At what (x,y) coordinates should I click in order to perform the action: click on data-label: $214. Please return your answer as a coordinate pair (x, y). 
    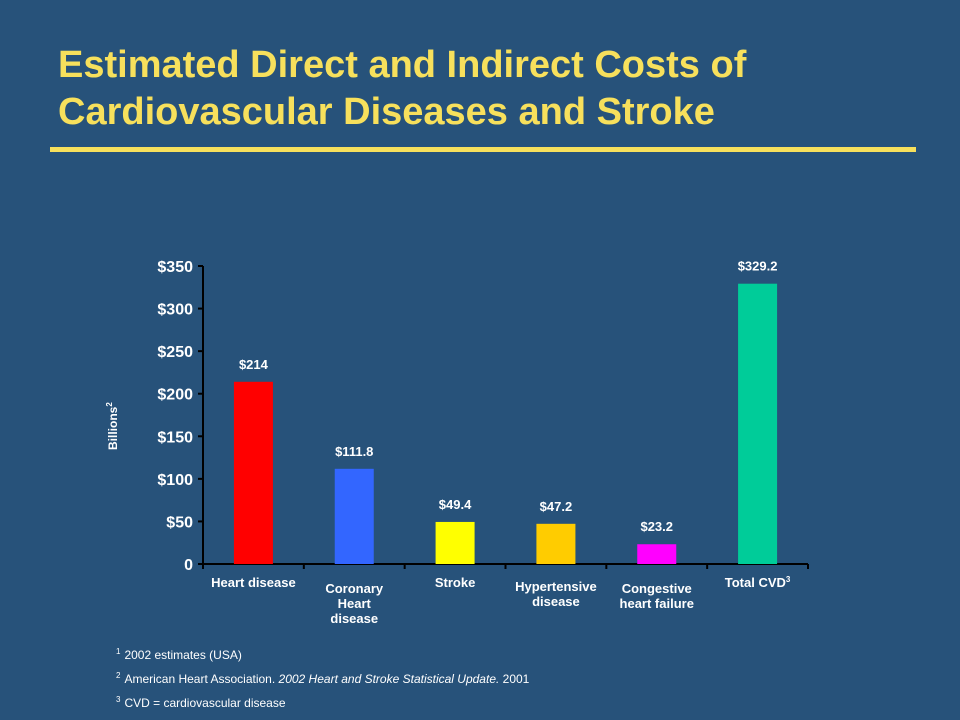
    Looking at the image, I should click on (254, 364).